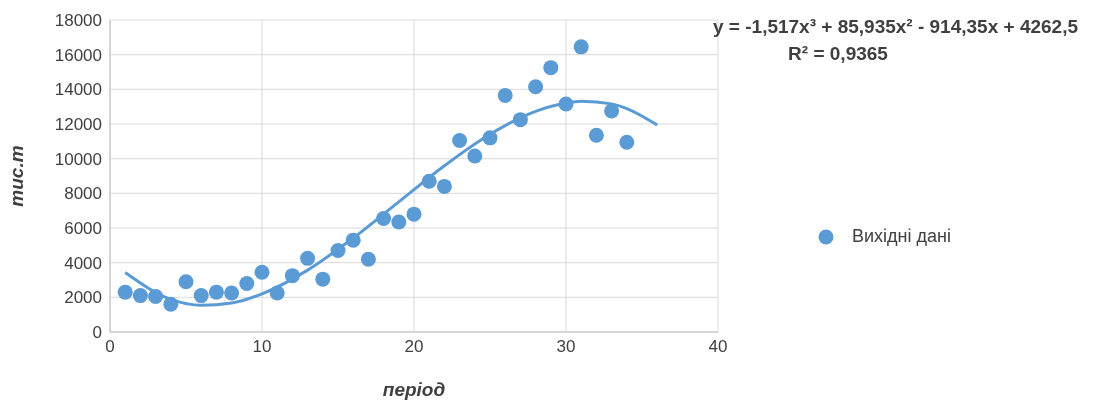 This screenshot has height=419, width=1097. Describe the element at coordinates (414, 389) in the screenshot. I see `x-axis-title: період` at that location.